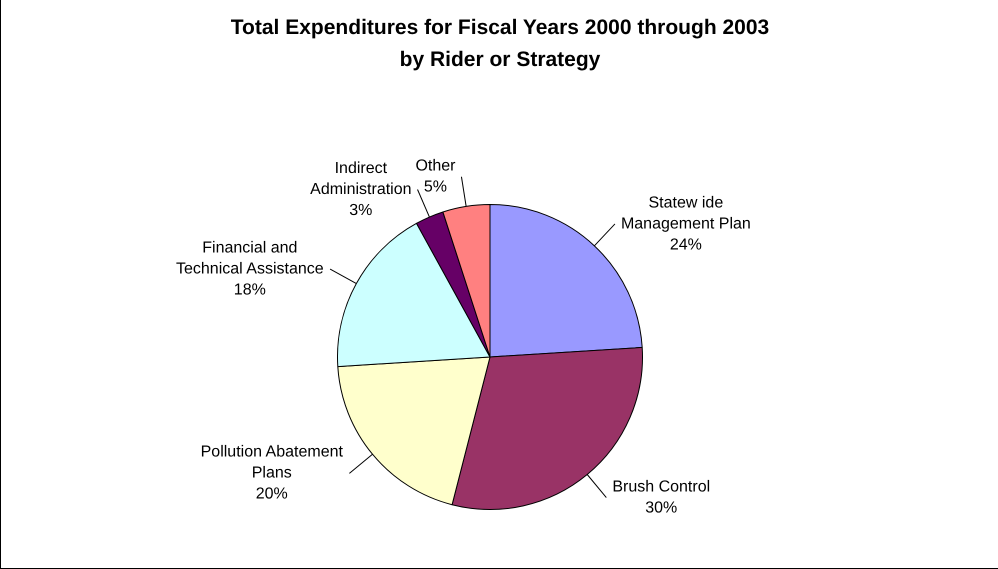  What do you see at coordinates (250, 289) in the screenshot?
I see `data-label: 18%` at bounding box center [250, 289].